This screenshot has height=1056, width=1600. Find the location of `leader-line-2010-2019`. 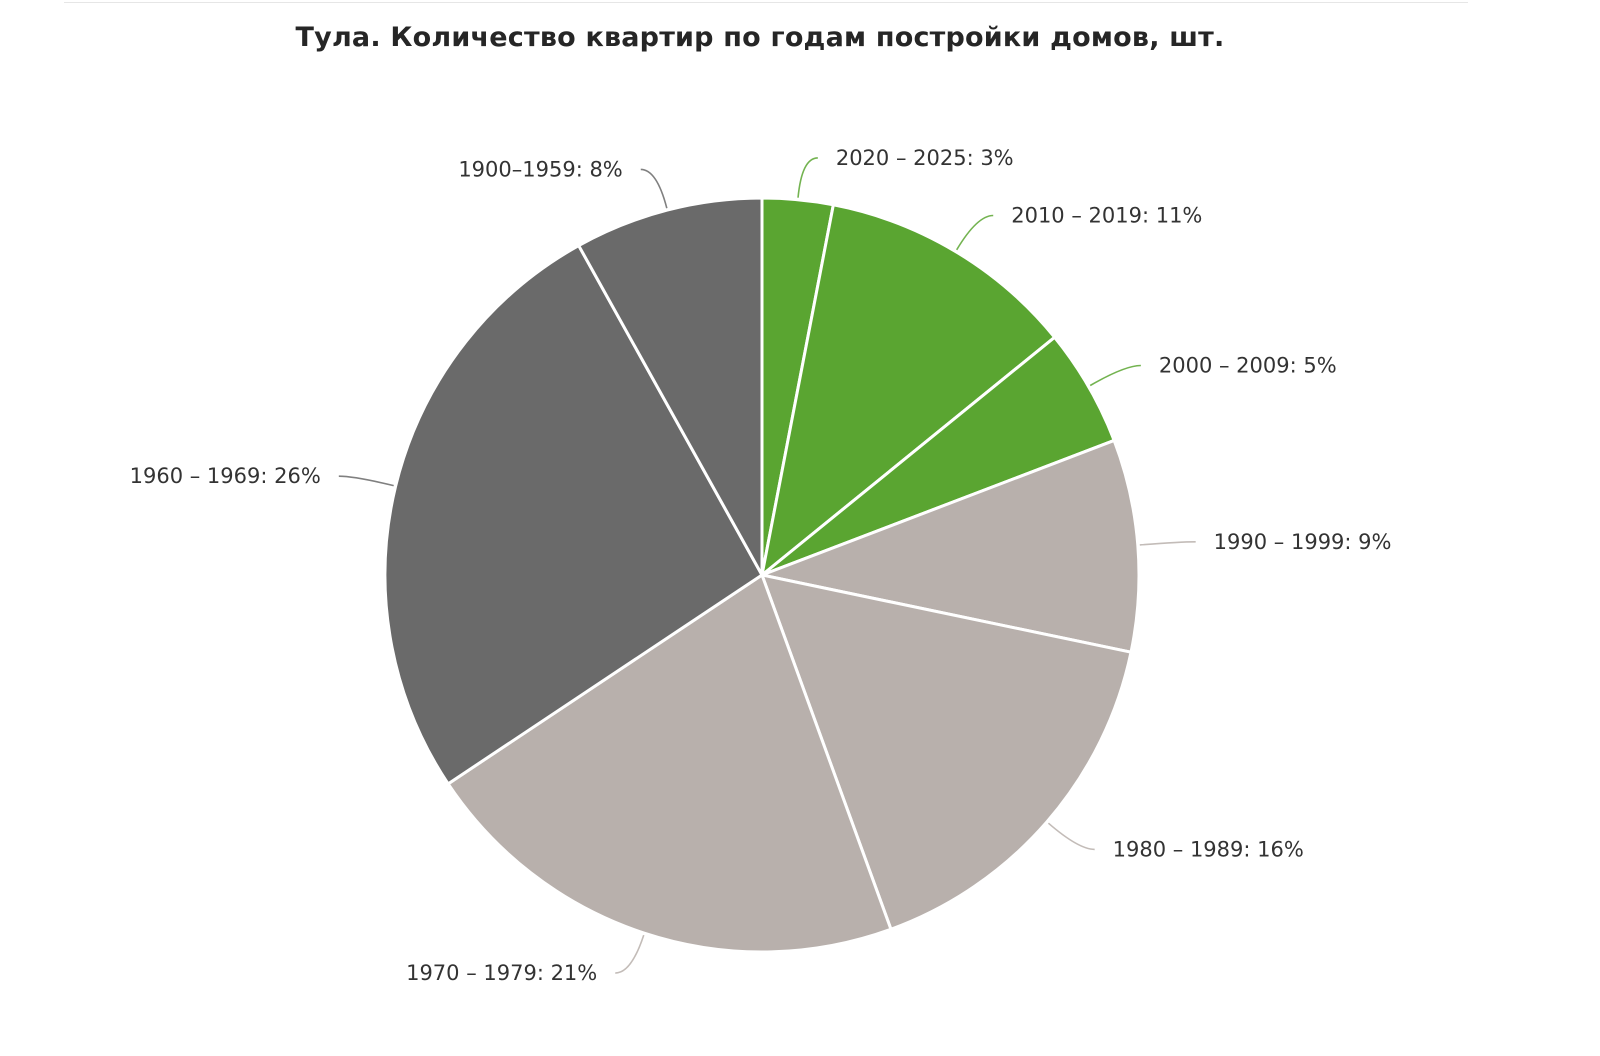

leader-line-2010-2019 is located at coordinates (974, 232).